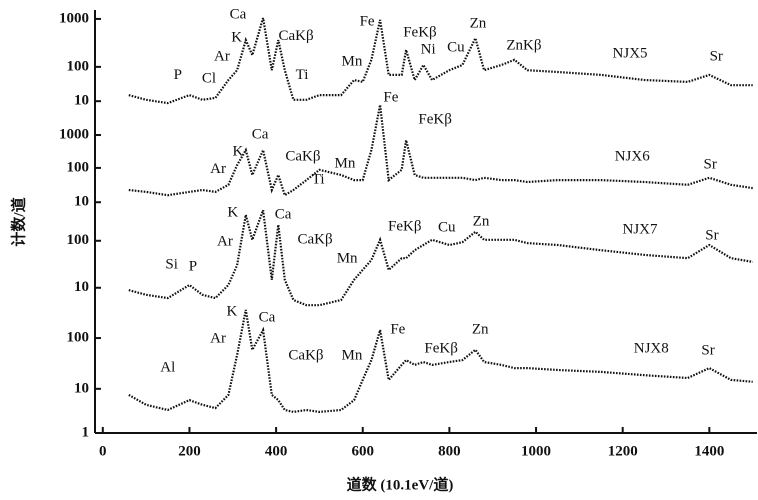  What do you see at coordinates (633, 157) in the screenshot?
I see `peak-label: NJX6` at bounding box center [633, 157].